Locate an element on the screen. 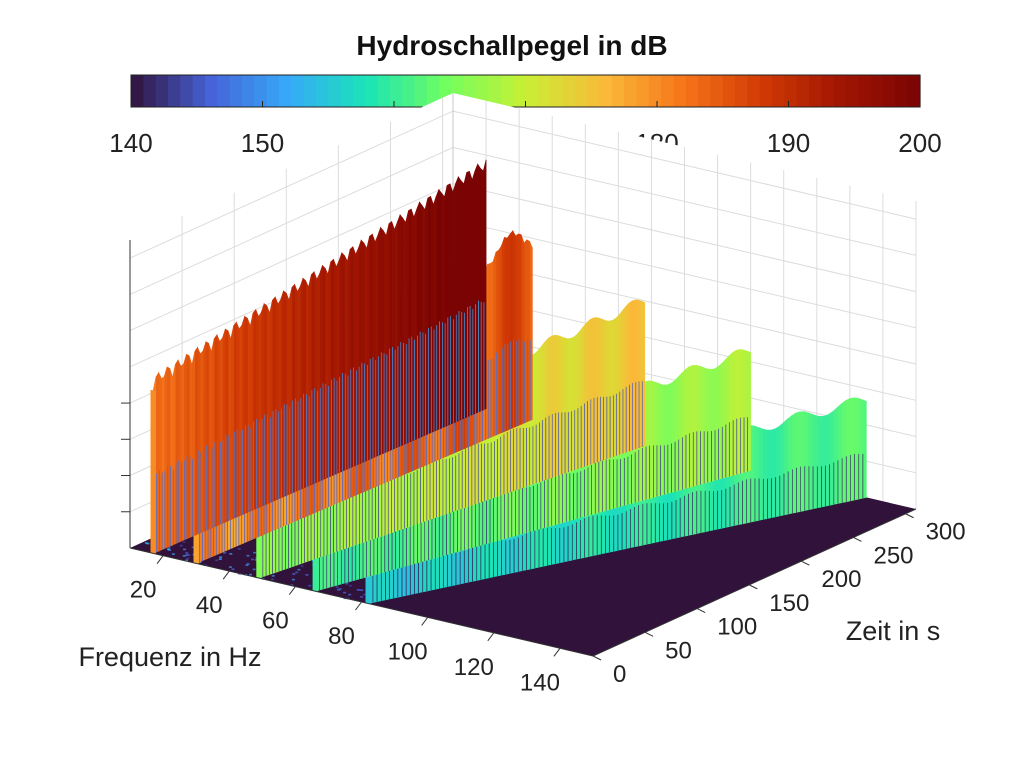 The width and height of the screenshot is (1024, 783). y-tick-label: 250 is located at coordinates (893, 555).